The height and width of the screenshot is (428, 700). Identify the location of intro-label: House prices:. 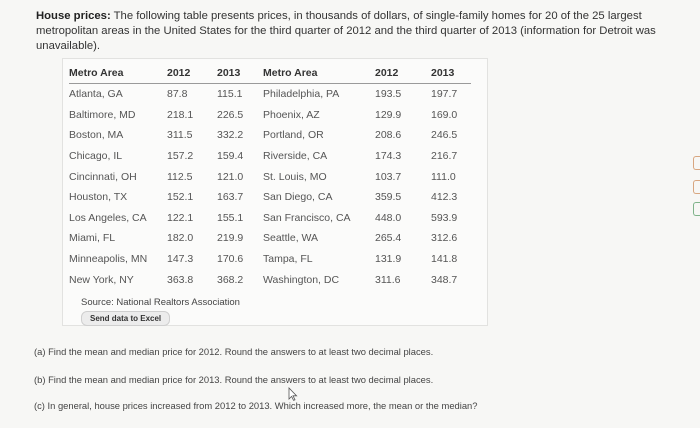
(73, 16).